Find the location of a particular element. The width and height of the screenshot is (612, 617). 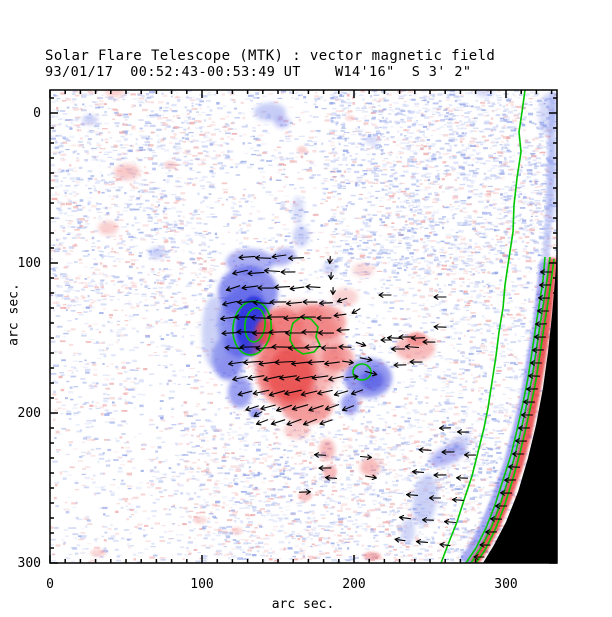

x-axis-label: arc sec. is located at coordinates (303, 604).